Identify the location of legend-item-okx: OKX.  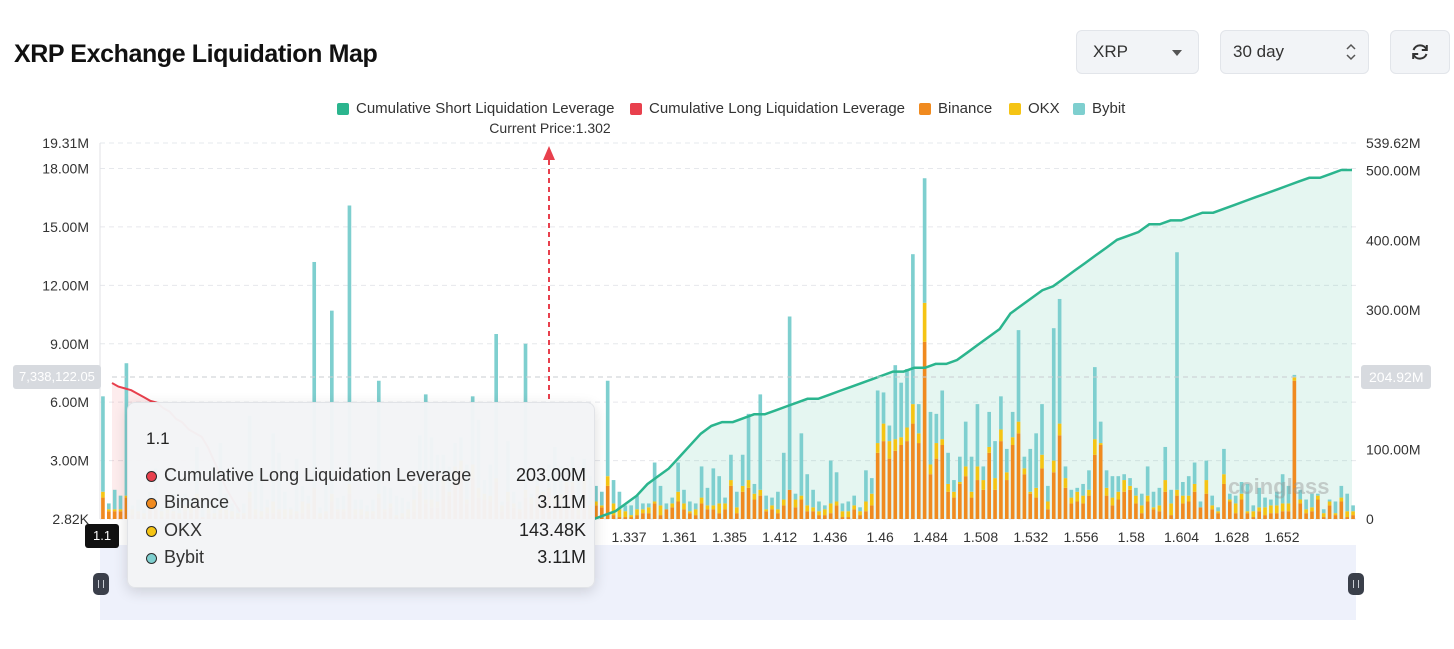
(1034, 108).